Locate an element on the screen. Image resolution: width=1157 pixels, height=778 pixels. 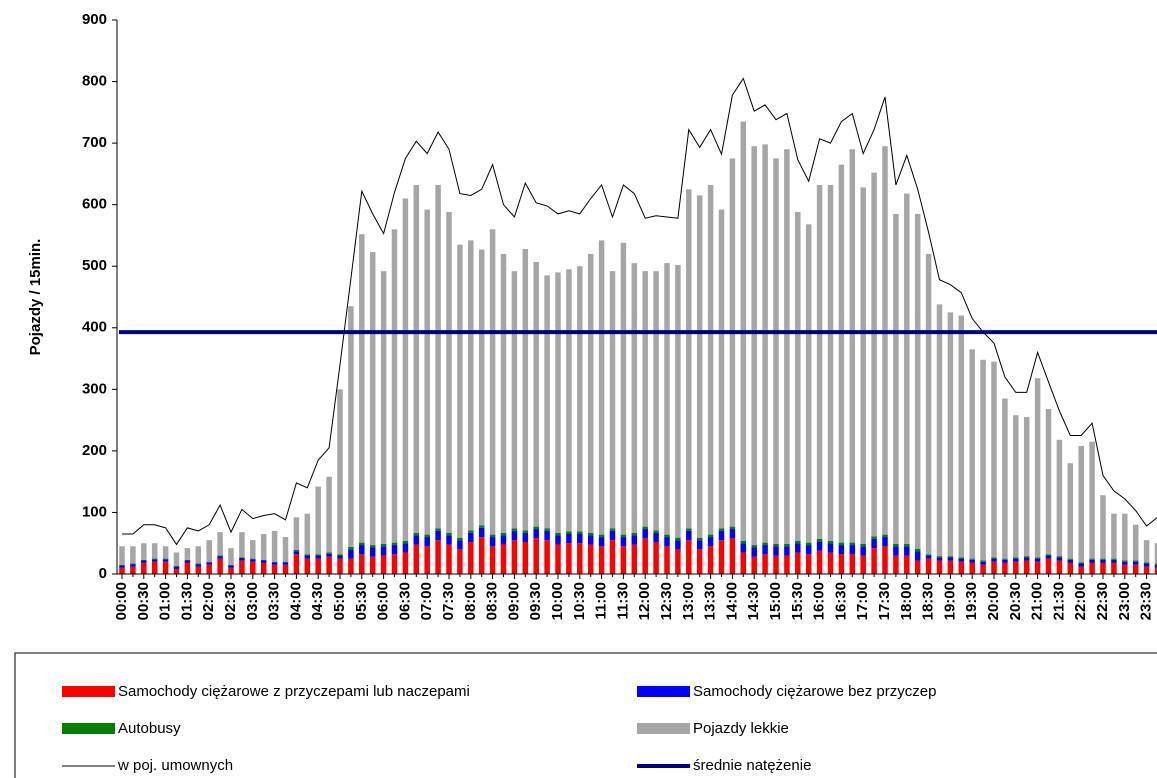
y-tick-label: 500 is located at coordinates (94, 265).